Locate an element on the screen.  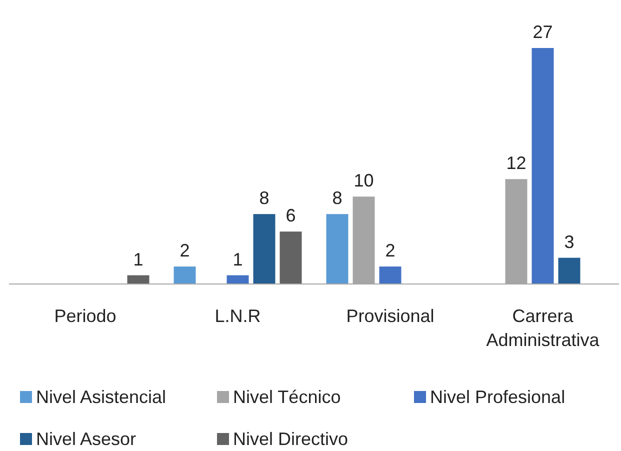
x-tick-label: L.N.R is located at coordinates (237, 316).